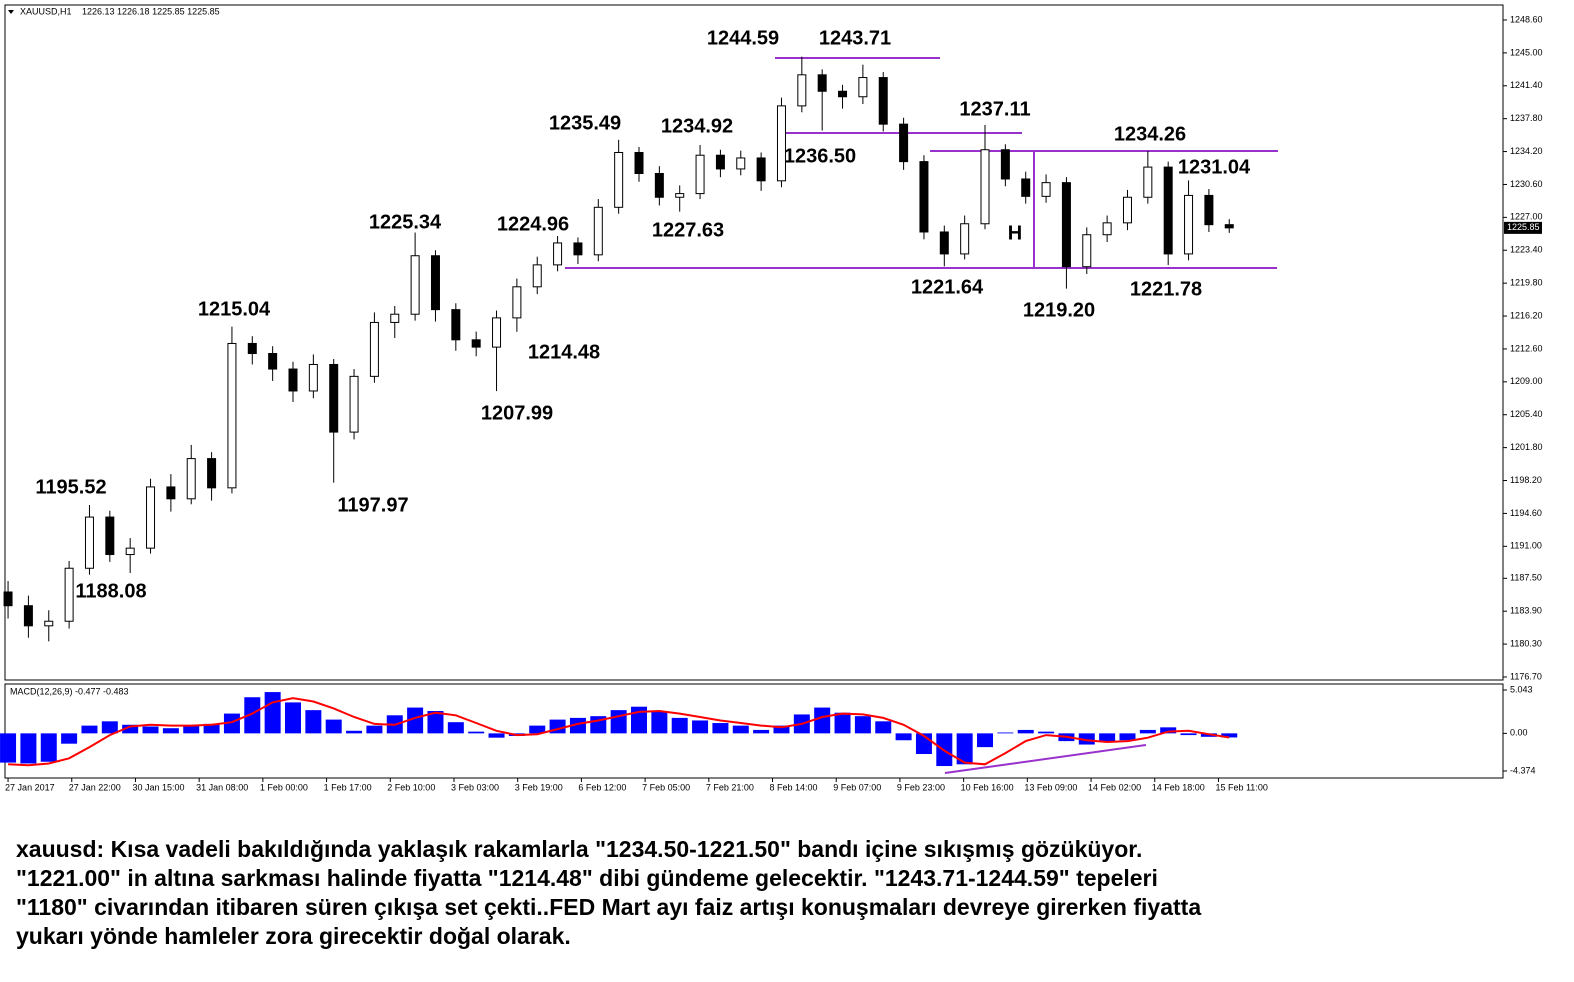 The height and width of the screenshot is (982, 1574). What do you see at coordinates (688, 230) in the screenshot?
I see `annotation: 1227.63` at bounding box center [688, 230].